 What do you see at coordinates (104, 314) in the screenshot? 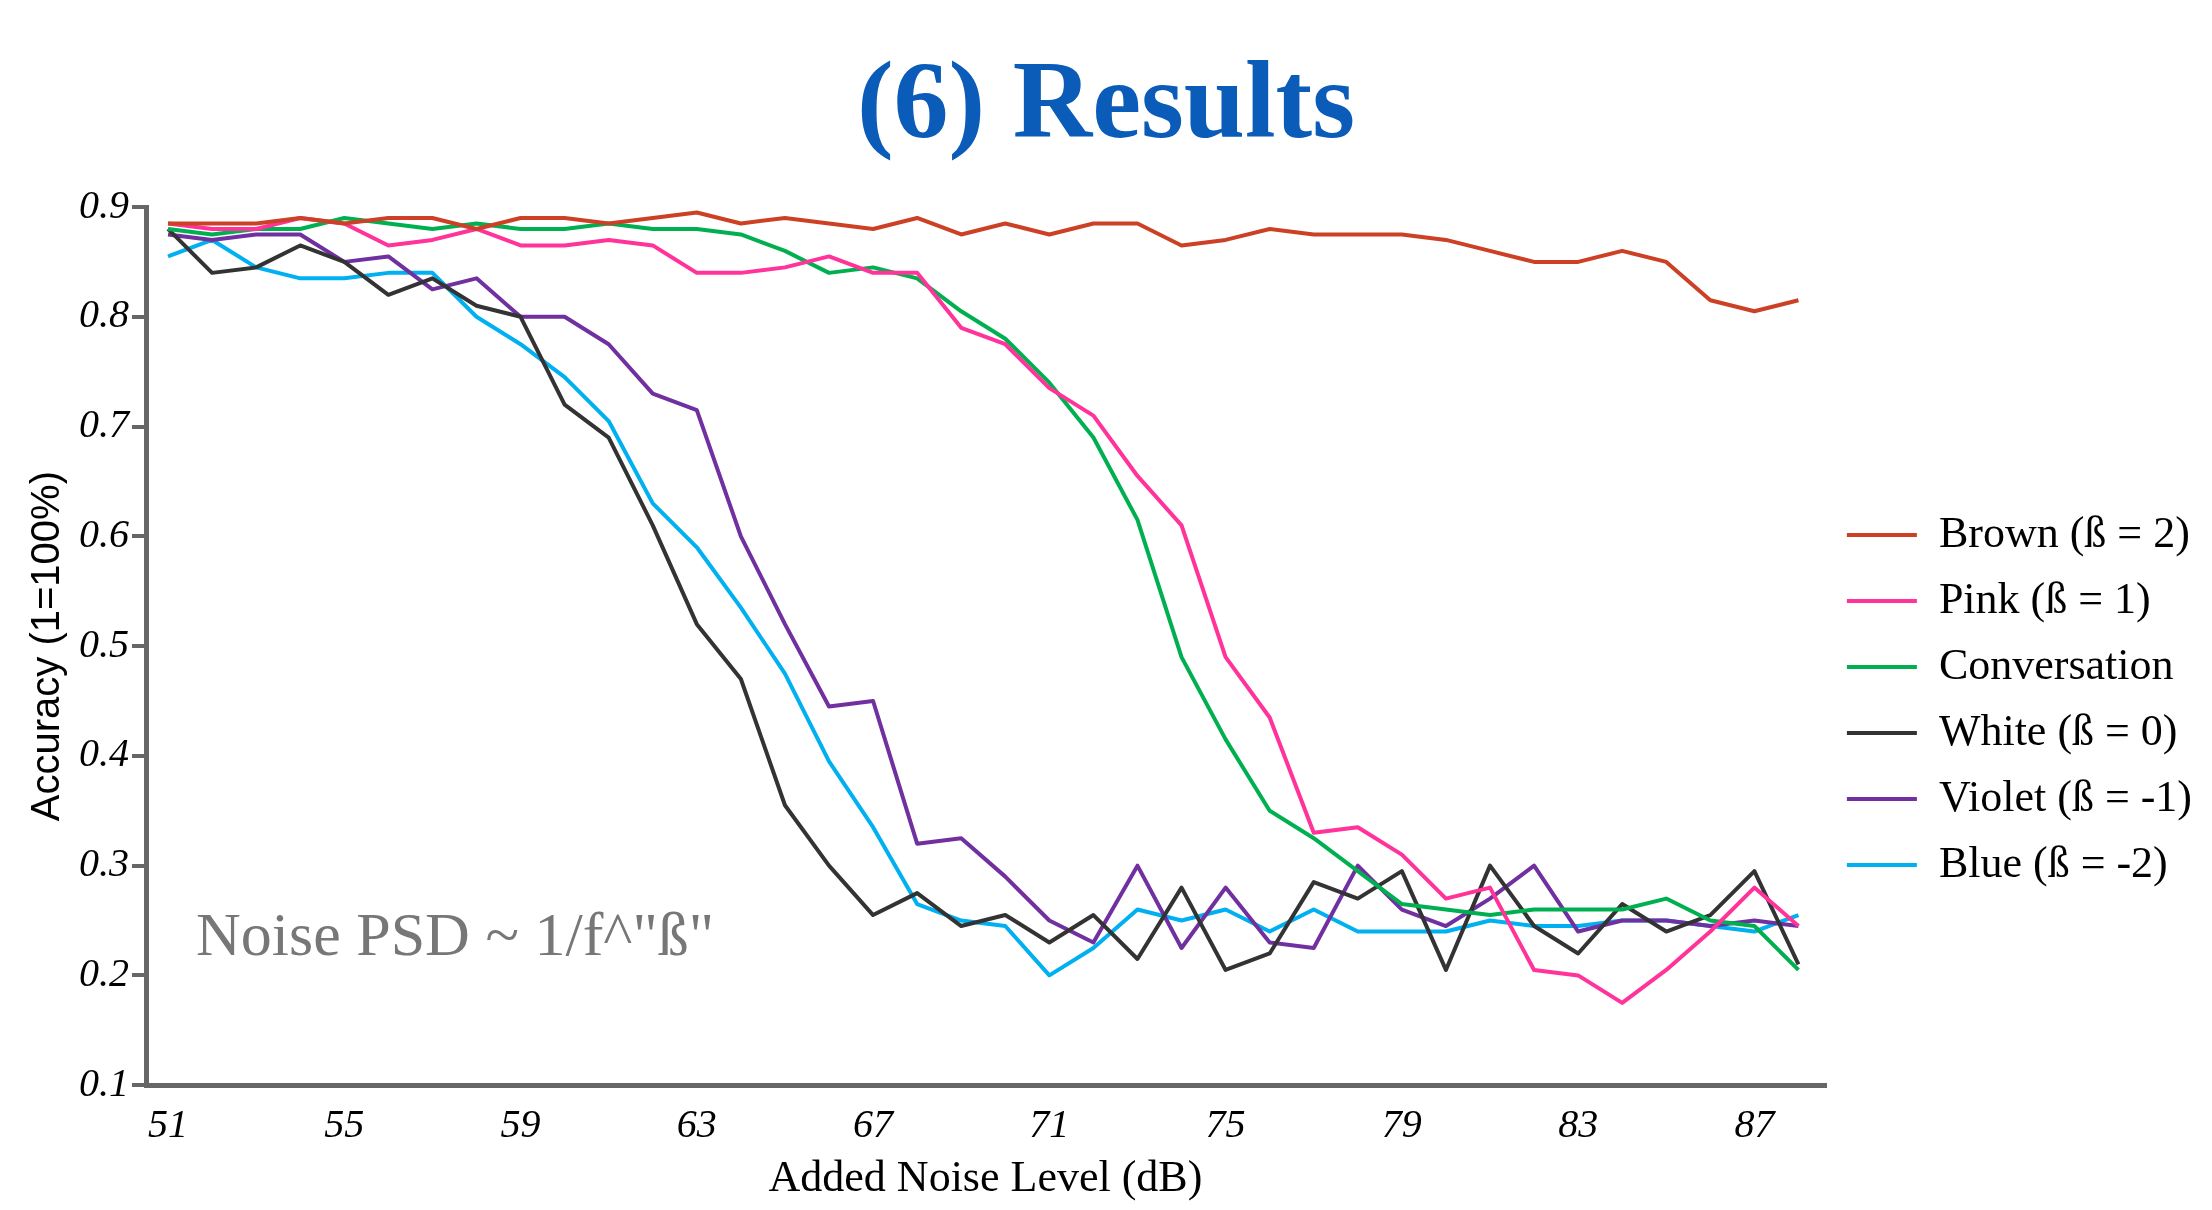
I see `y-tick-label: 0.8` at bounding box center [104, 314].